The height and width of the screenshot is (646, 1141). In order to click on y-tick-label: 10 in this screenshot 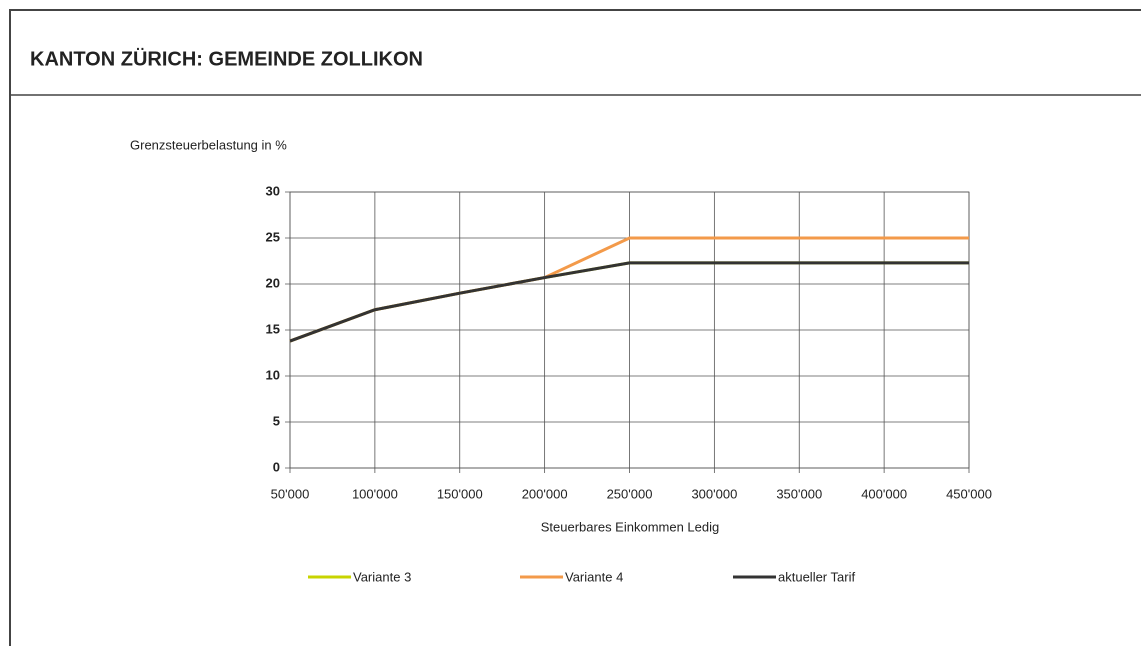, I will do `click(273, 374)`.